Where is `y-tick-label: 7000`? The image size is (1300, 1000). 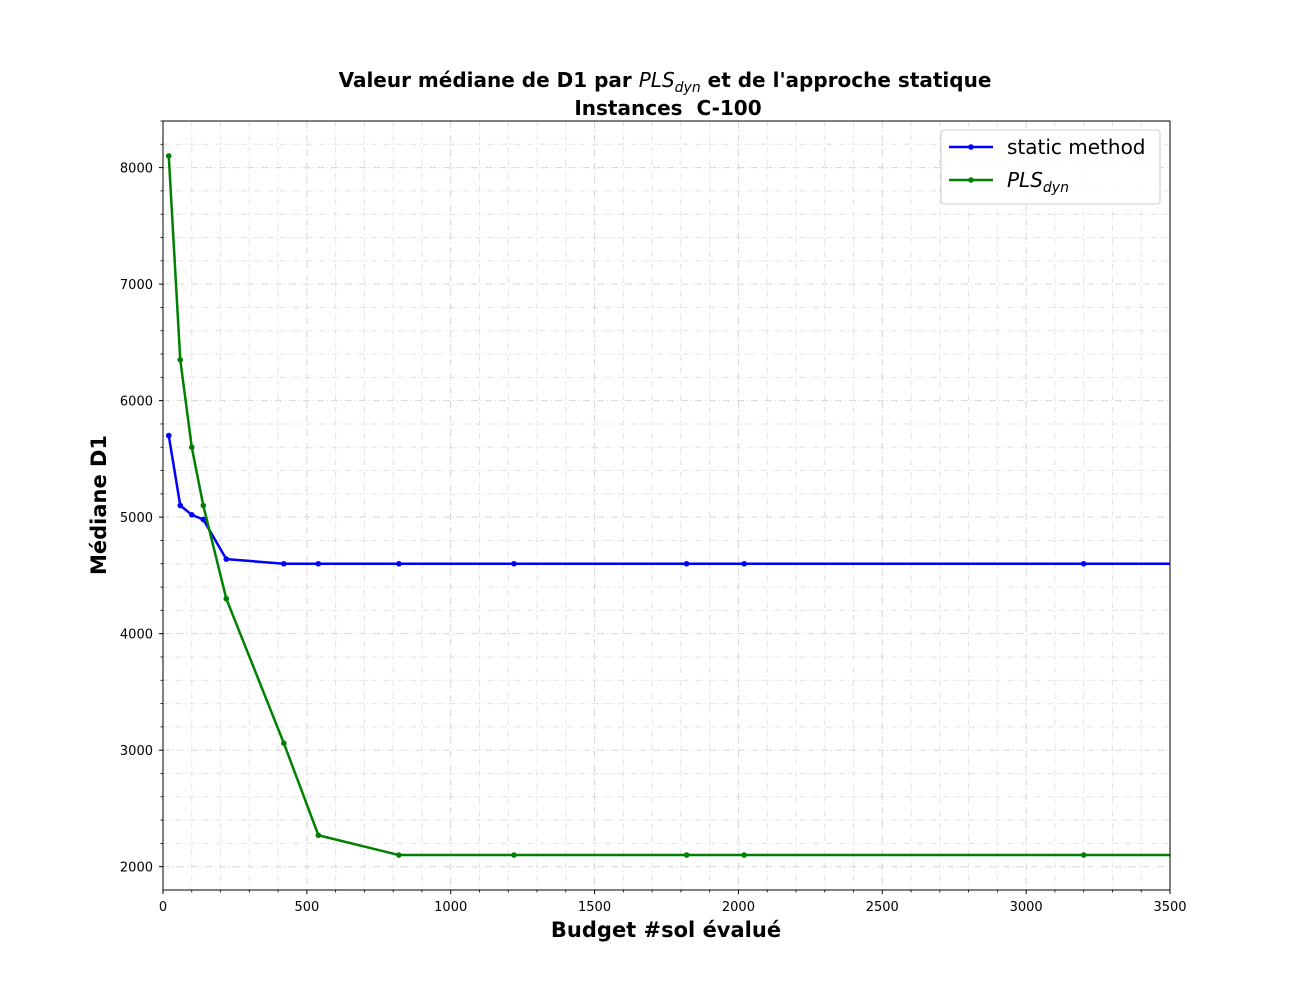 y-tick-label: 7000 is located at coordinates (136, 285).